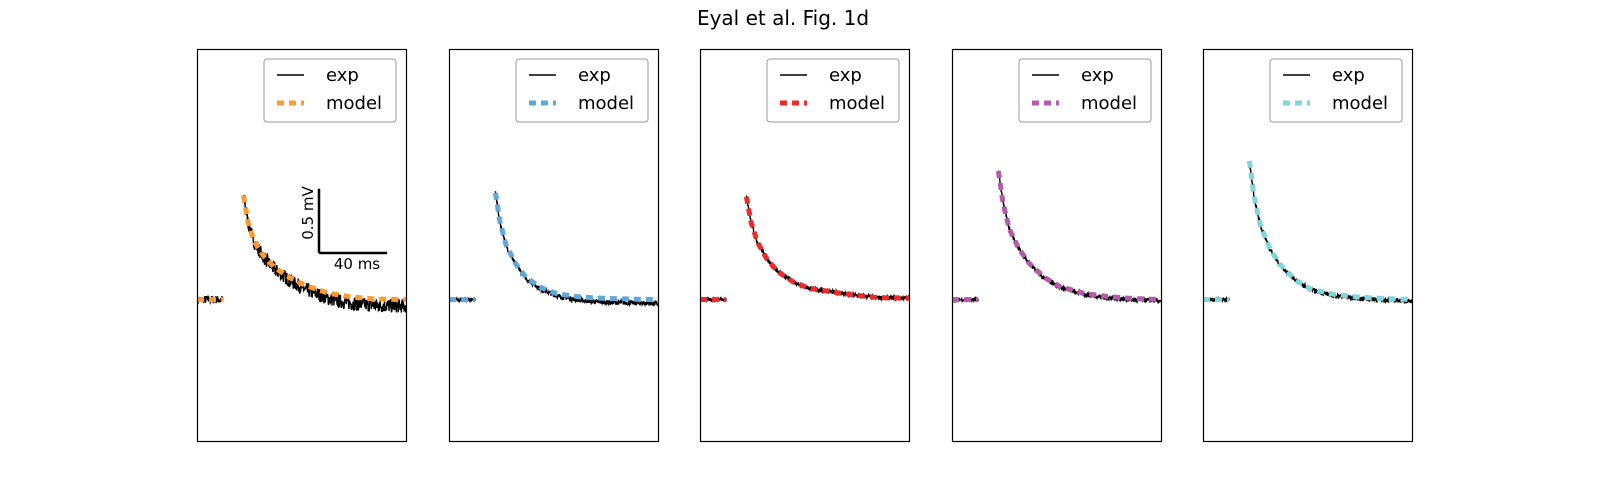 This screenshot has width=1600, height=500. I want to click on scale-bar-voltage-label: 0.5 mV, so click(308, 213).